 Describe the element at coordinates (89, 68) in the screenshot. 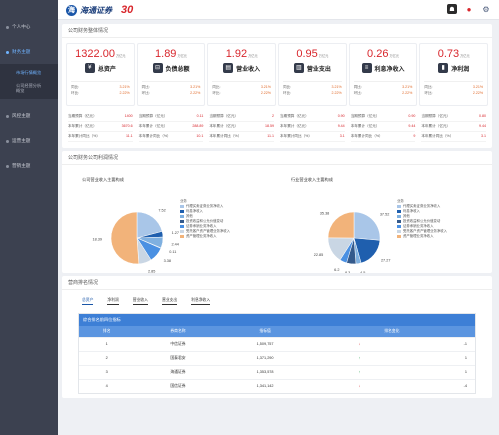

I see `kpi-icon: ¥` at that location.